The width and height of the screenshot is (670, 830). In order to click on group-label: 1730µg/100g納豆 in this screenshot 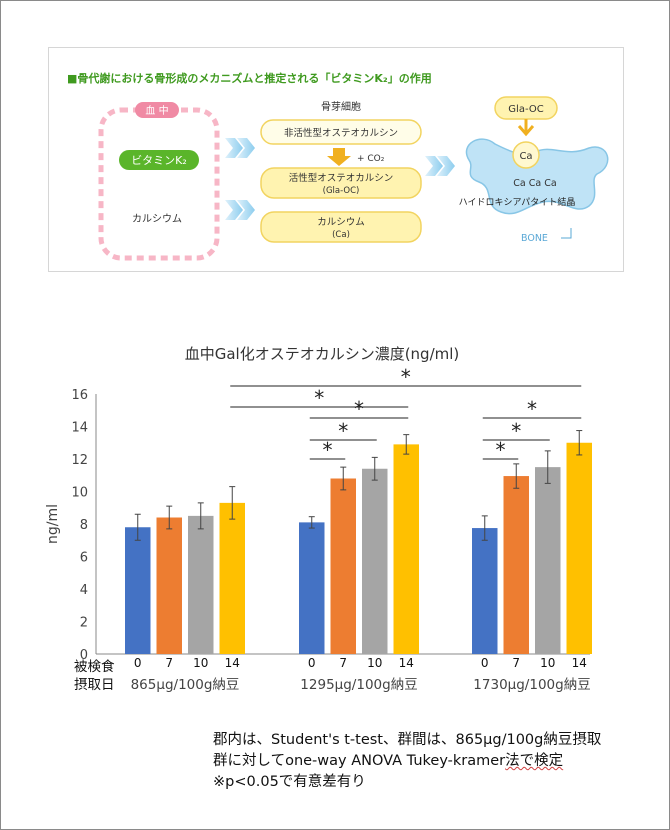, I will do `click(531, 685)`.